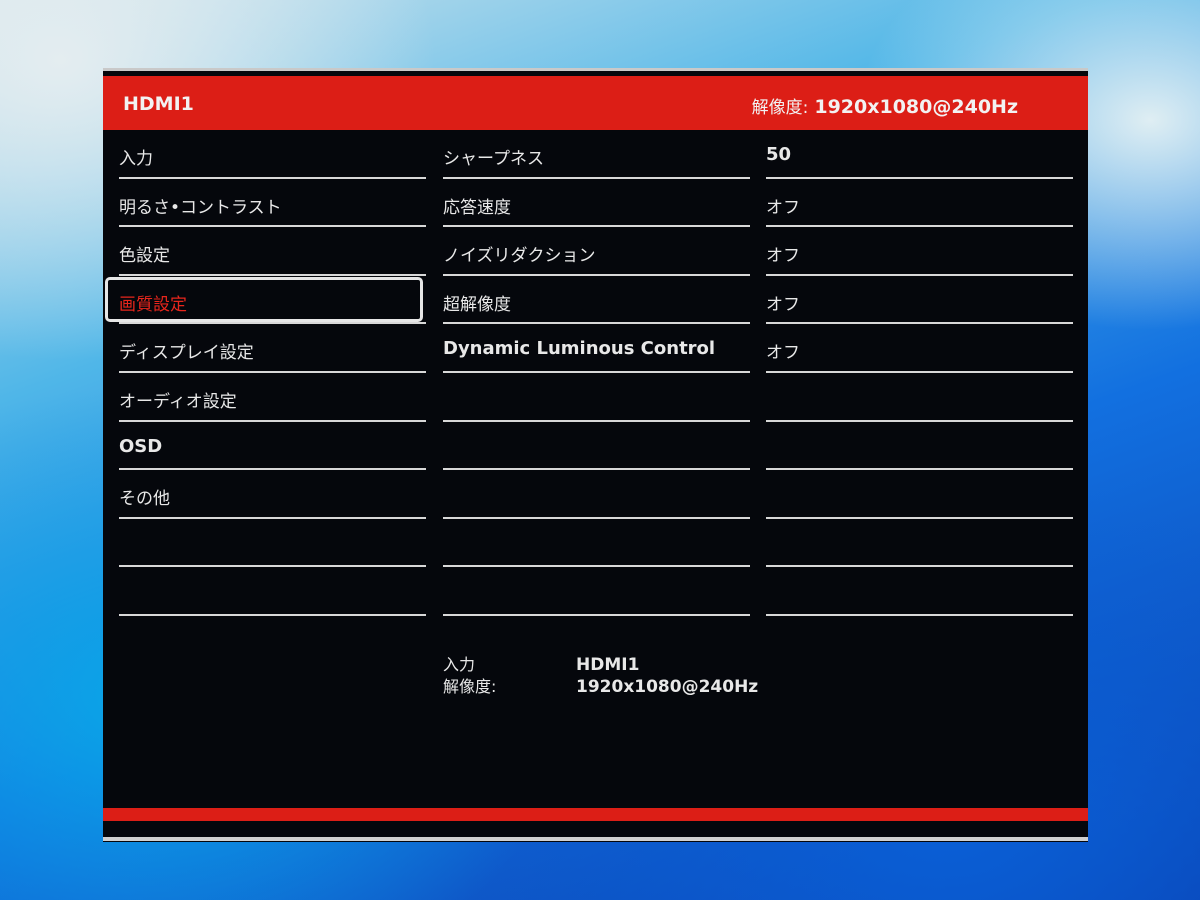 The height and width of the screenshot is (900, 1200). What do you see at coordinates (596, 203) in the screenshot?
I see `setting-item: 応答速度` at bounding box center [596, 203].